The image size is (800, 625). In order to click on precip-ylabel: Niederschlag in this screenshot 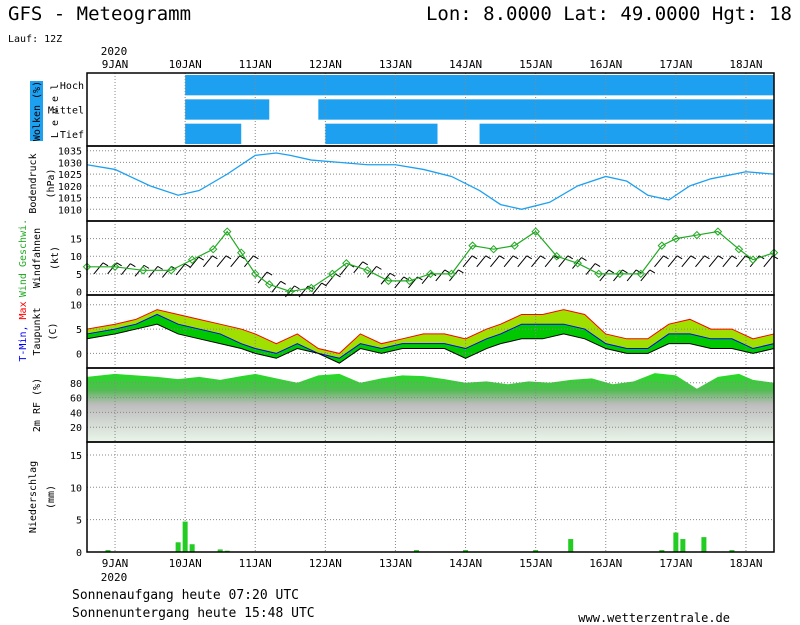, I will do `click(33, 497)`.